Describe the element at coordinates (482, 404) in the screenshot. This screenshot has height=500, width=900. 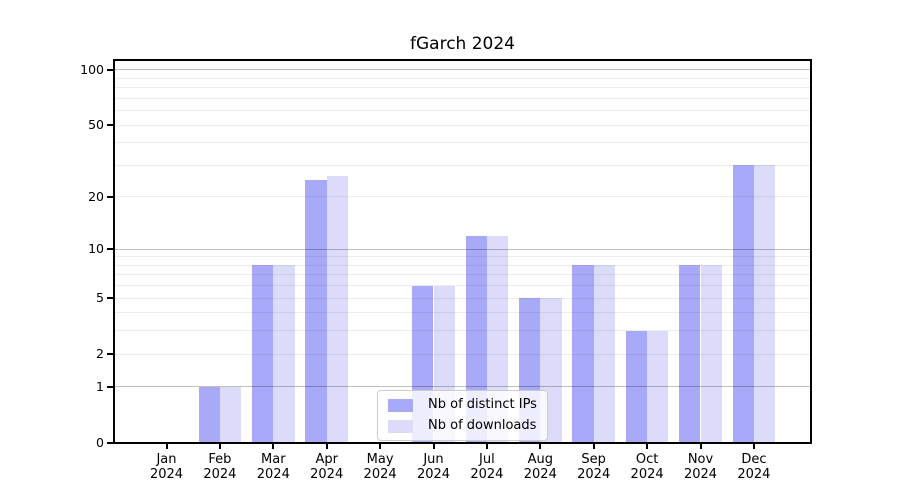
I see `legend-label-distinct-ips: Nb of distinct IPs` at that location.